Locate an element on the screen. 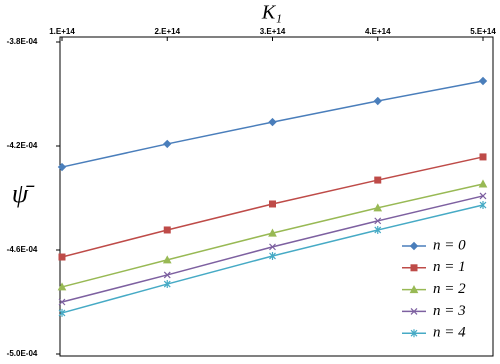 The height and width of the screenshot is (364, 500). x-tick-label: 3.E+14 is located at coordinates (273, 31).